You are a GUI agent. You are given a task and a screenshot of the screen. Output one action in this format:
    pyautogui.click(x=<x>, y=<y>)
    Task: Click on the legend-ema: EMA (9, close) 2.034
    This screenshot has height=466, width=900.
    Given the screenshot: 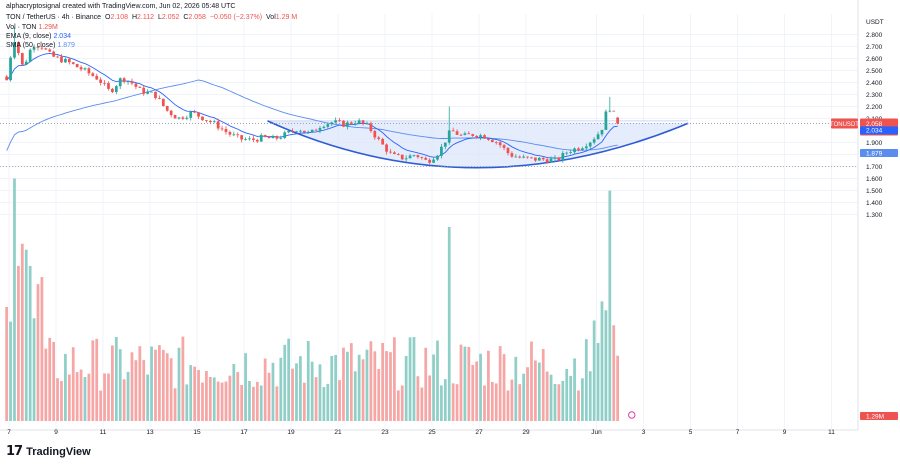 What is the action you would take?
    pyautogui.click(x=38, y=36)
    